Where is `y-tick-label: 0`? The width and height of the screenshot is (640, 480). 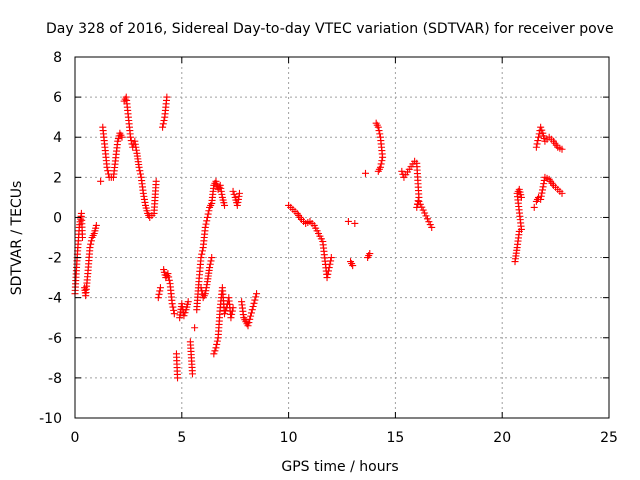
y-tick-label: 0 is located at coordinates (57, 218).